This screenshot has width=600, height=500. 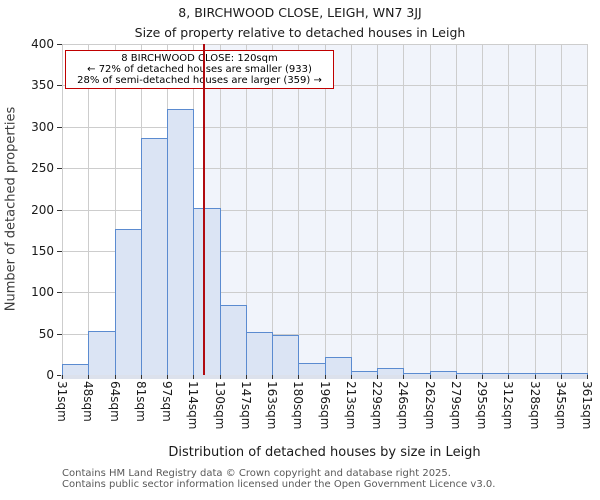 What do you see at coordinates (46, 333) in the screenshot?
I see `y-tick-label: 50` at bounding box center [46, 333].